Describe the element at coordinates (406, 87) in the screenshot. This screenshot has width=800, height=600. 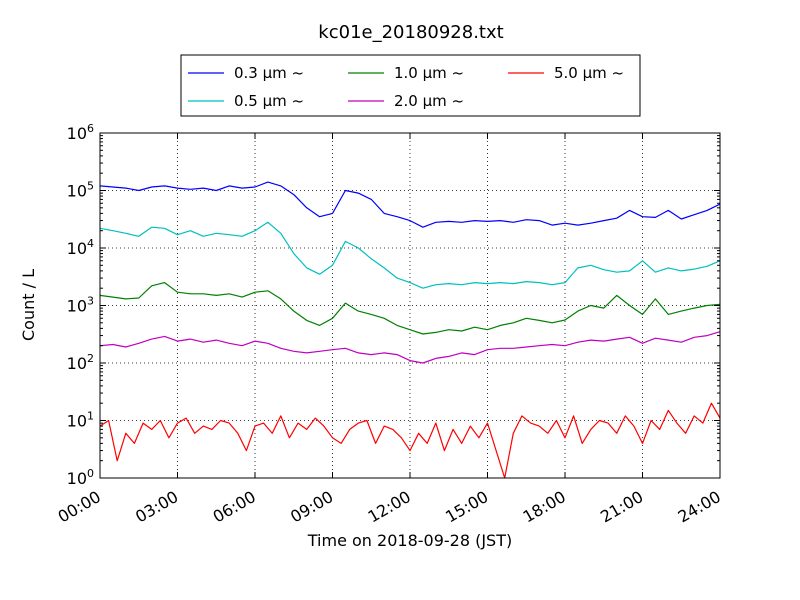
I see `legend-items: 0.3 μm ~ 0.5 μm ~ 1.0 μm ~ 2.0 μm ~ 5.0 μm ~` at that location.